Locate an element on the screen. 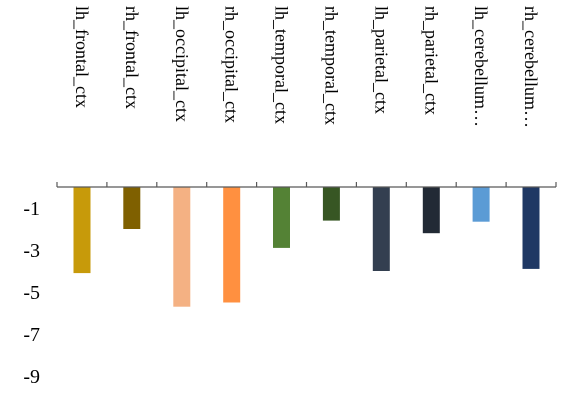 This screenshot has width=562, height=393. x-axis is located at coordinates (306, 185).